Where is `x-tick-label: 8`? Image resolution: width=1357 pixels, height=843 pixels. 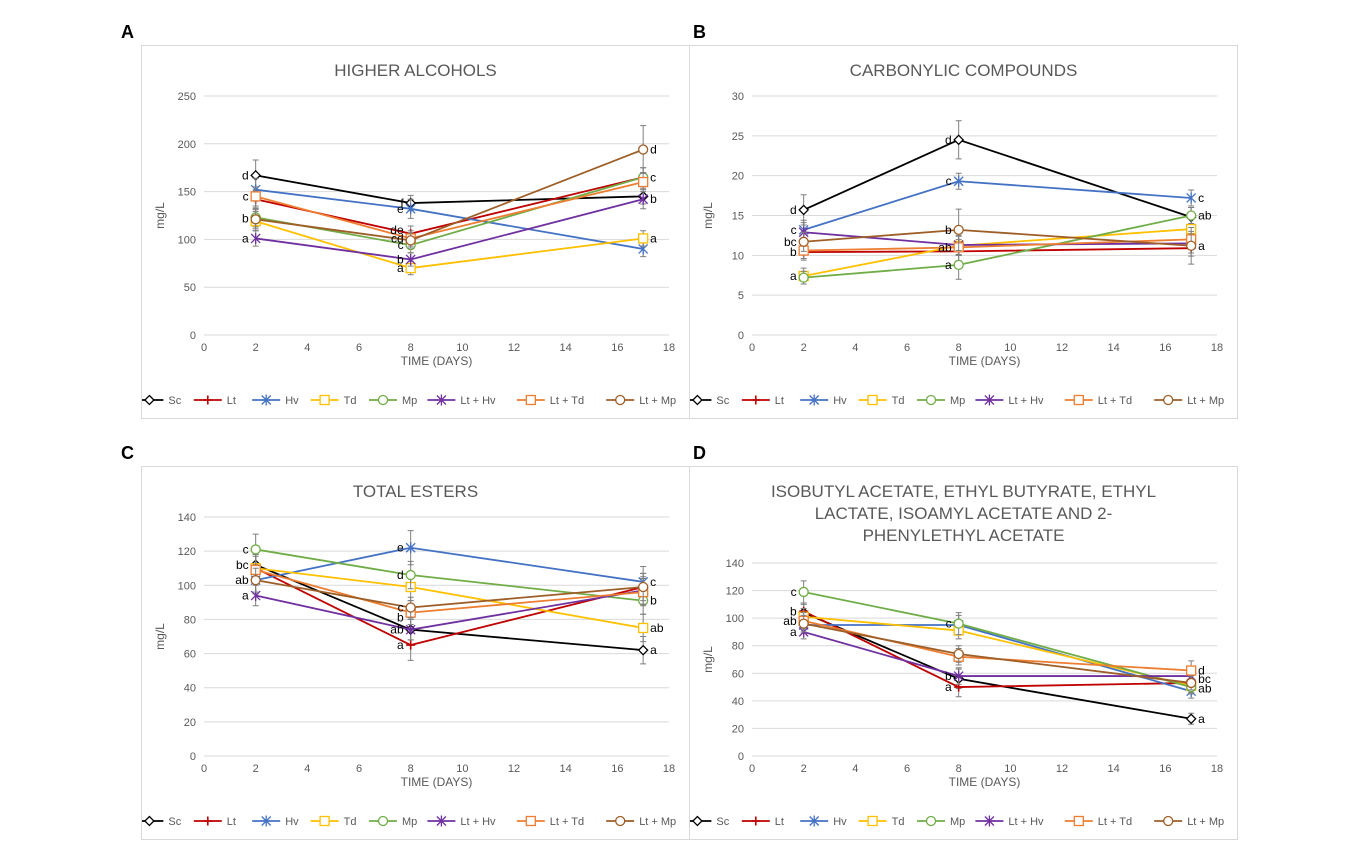 x-tick-label: 8 is located at coordinates (959, 348).